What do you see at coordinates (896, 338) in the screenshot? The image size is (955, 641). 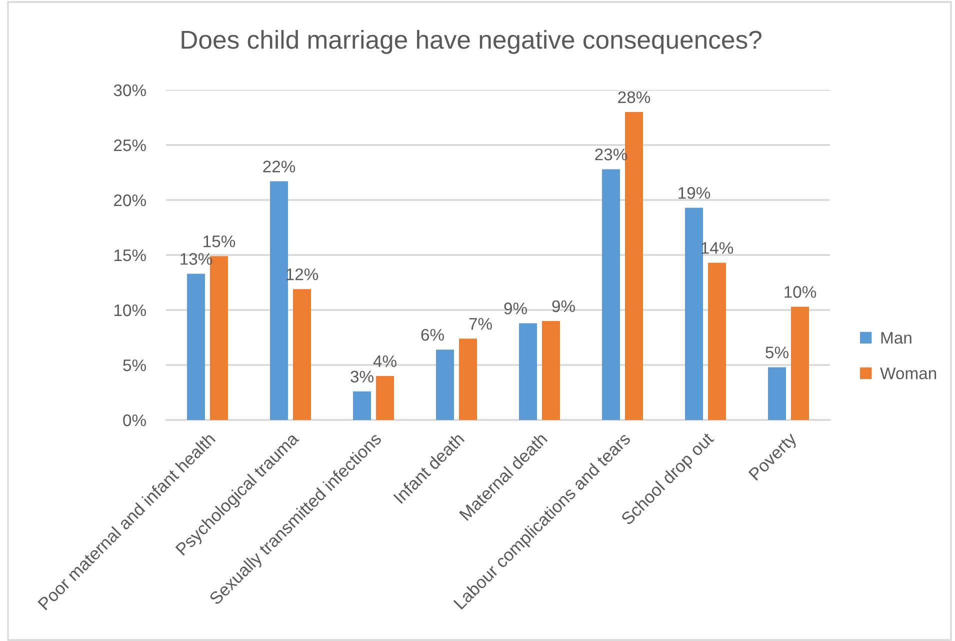 I see `legend-label: Man` at bounding box center [896, 338].